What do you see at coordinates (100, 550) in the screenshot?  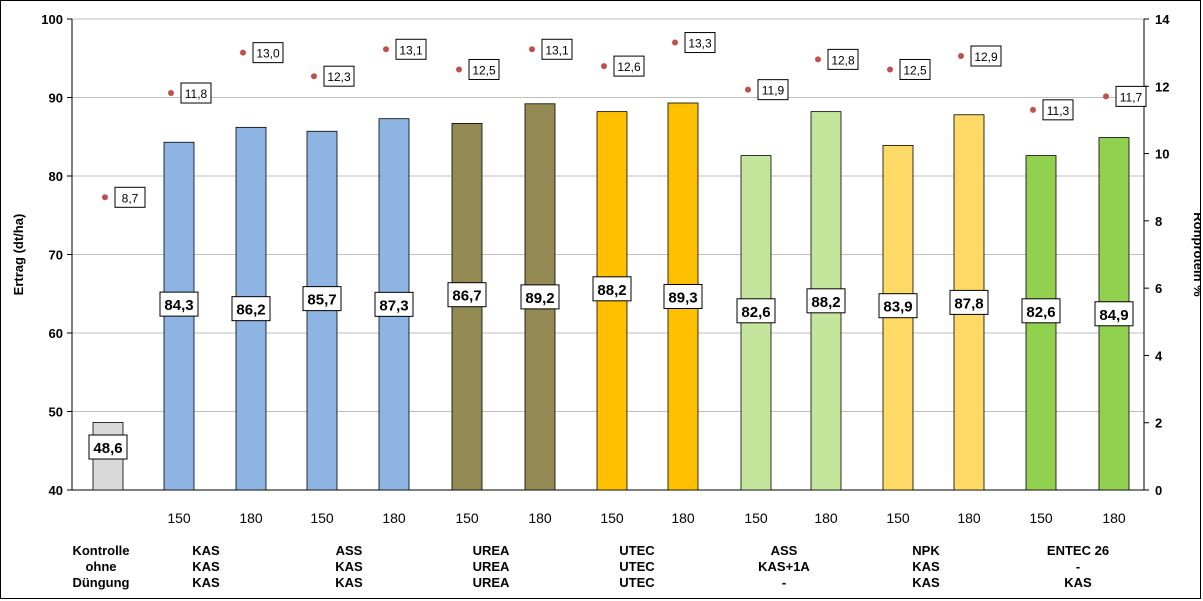 I see `group-label: Kontrolle` at bounding box center [100, 550].